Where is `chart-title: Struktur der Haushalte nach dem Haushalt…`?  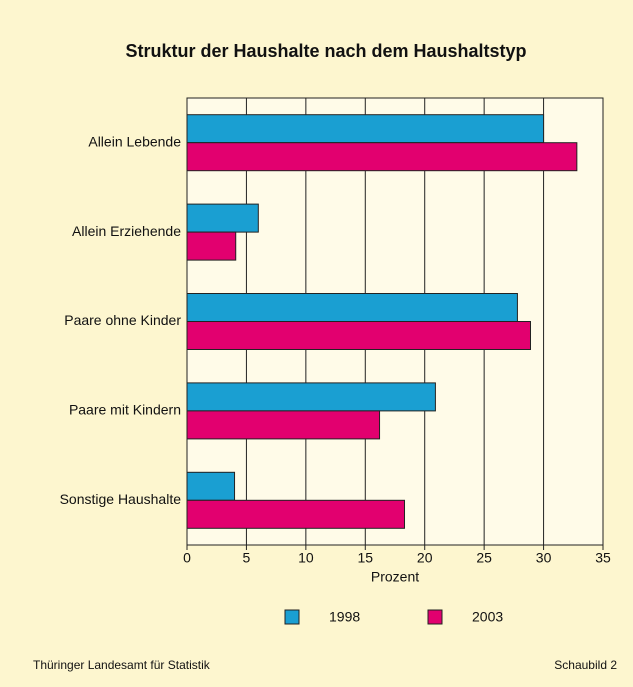
chart-title: Struktur der Haushalte nach dem Haushalt… is located at coordinates (325, 51).